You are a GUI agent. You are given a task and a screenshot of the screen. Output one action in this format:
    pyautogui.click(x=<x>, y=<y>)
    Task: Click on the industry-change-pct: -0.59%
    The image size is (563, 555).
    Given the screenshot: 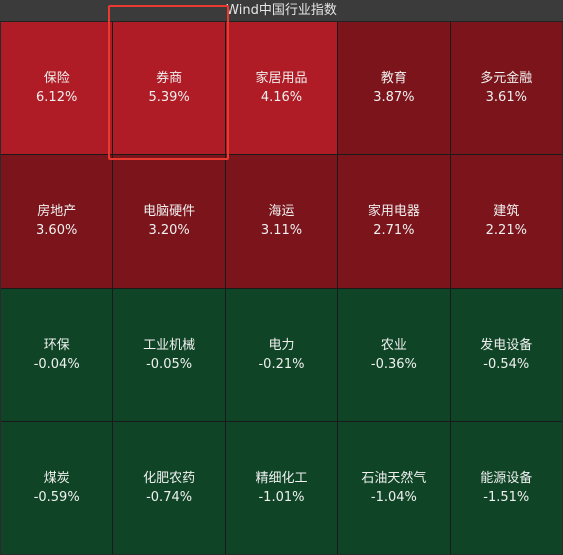 What is the action you would take?
    pyautogui.click(x=56, y=497)
    